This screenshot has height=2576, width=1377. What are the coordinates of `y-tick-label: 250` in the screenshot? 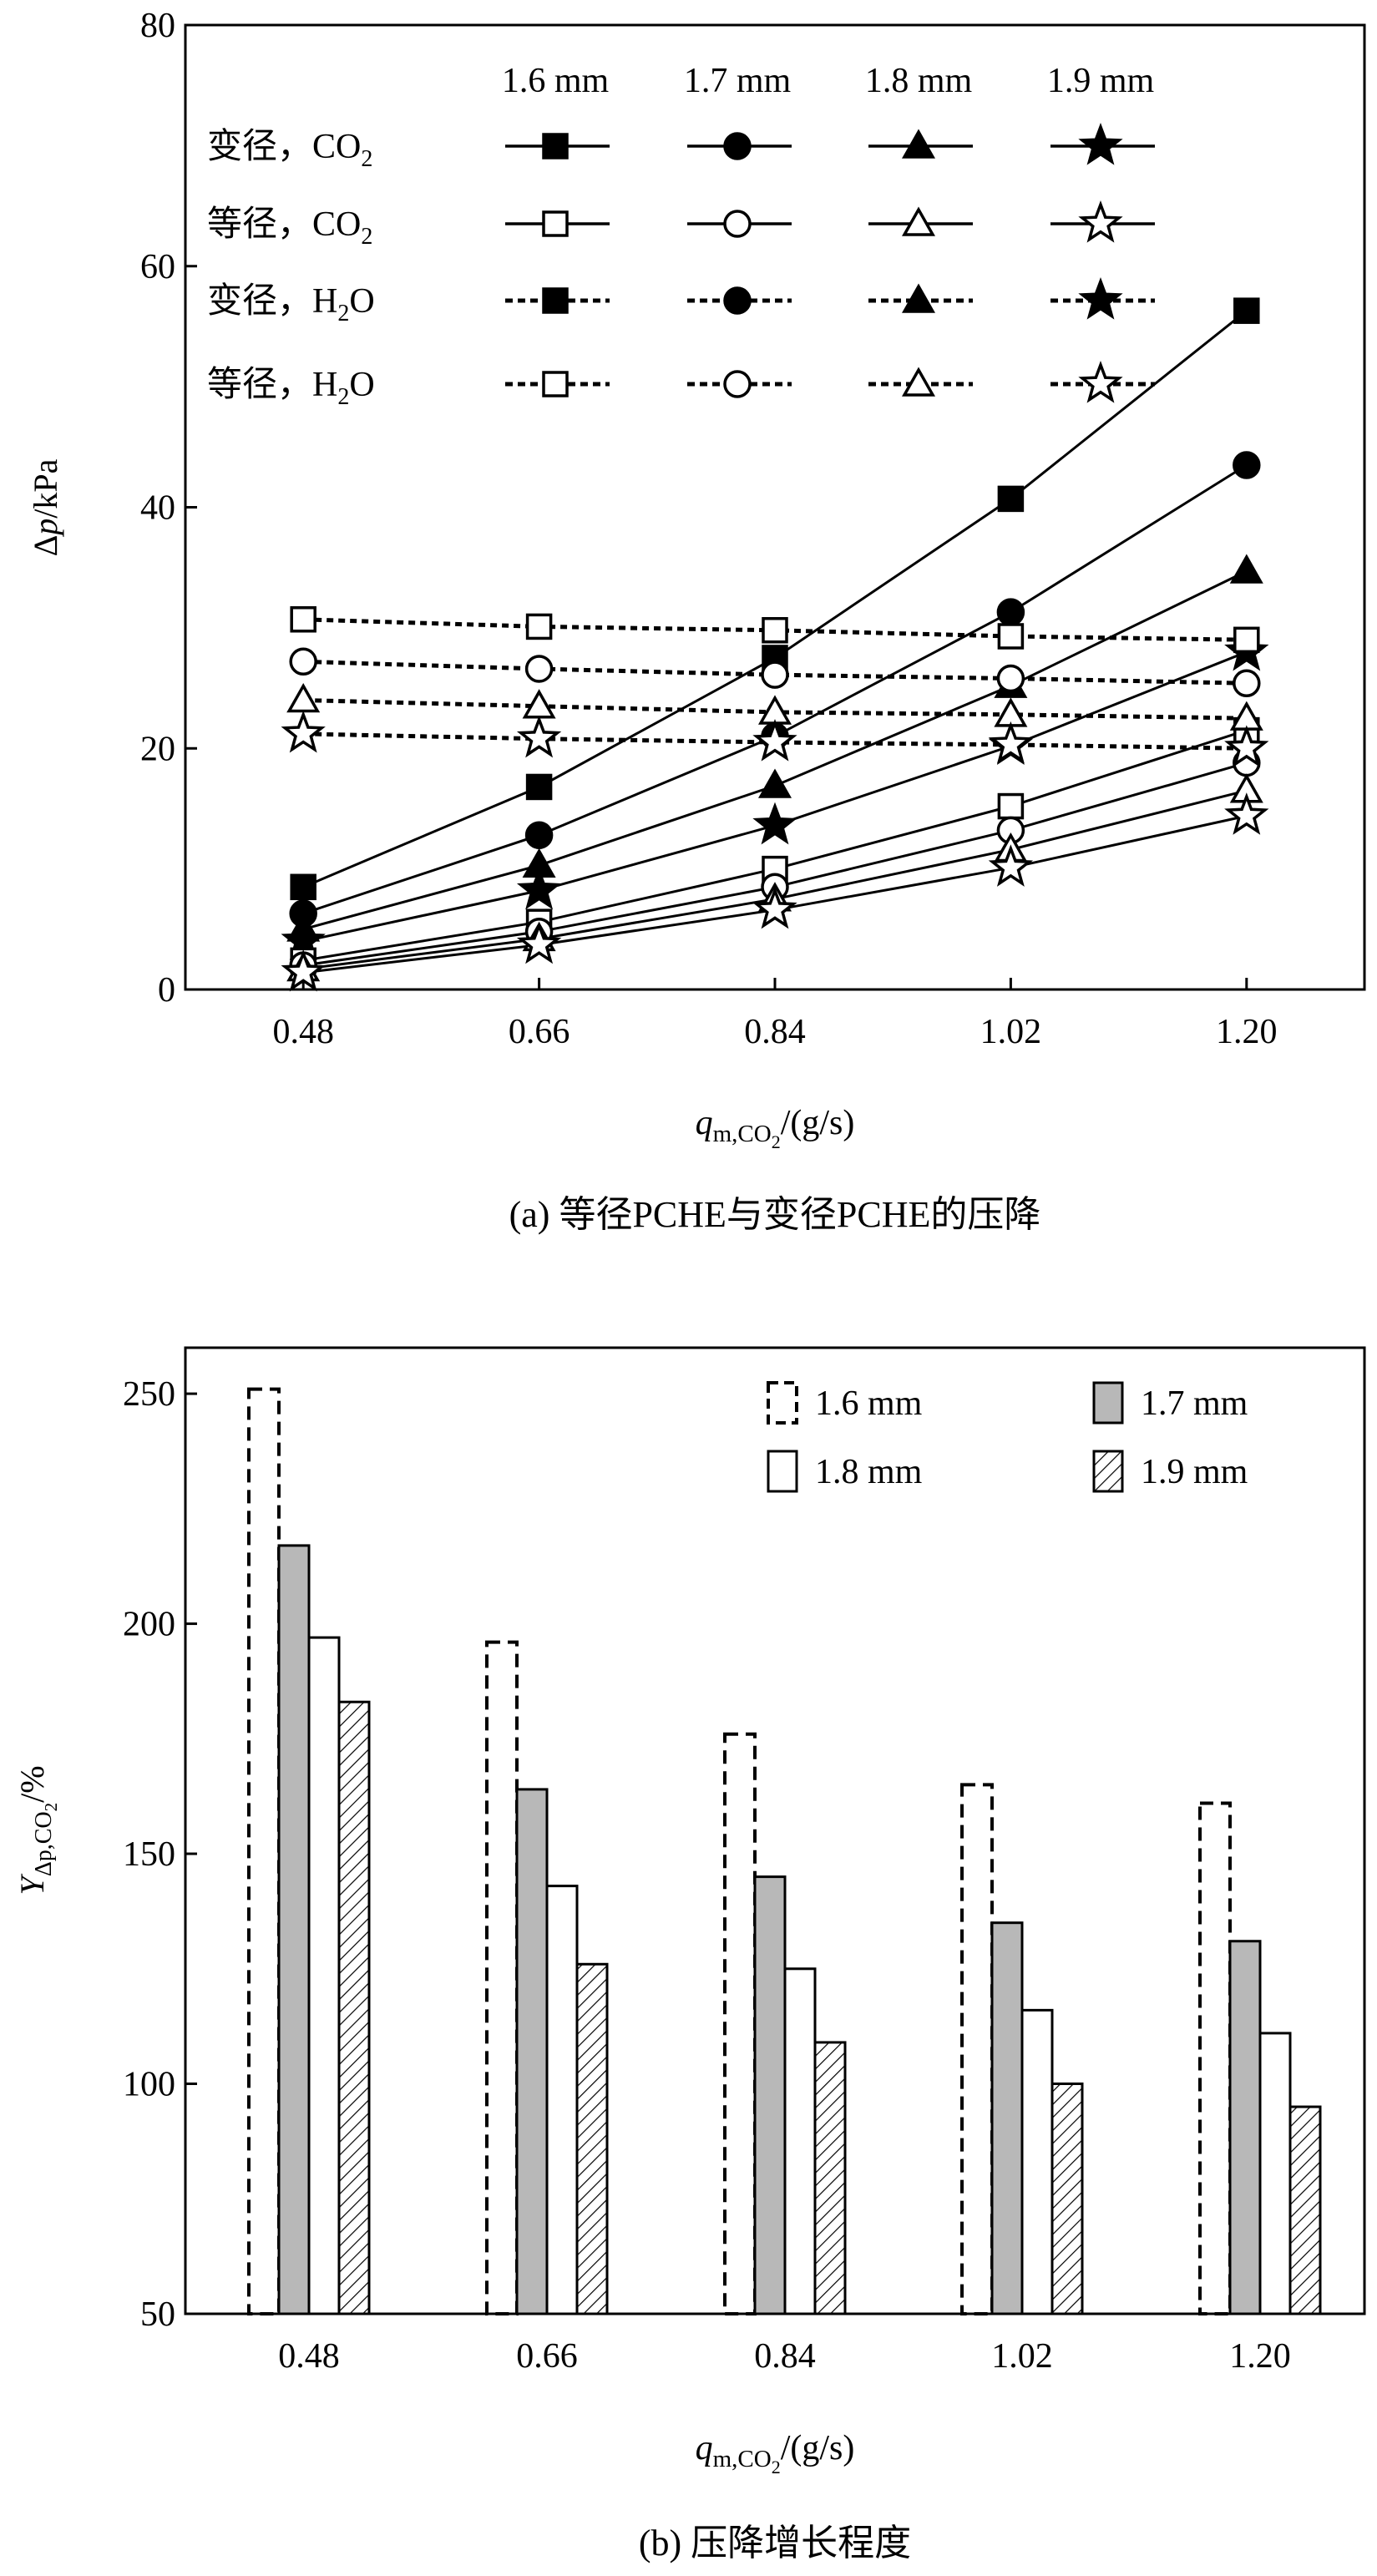 It's located at (149, 1394).